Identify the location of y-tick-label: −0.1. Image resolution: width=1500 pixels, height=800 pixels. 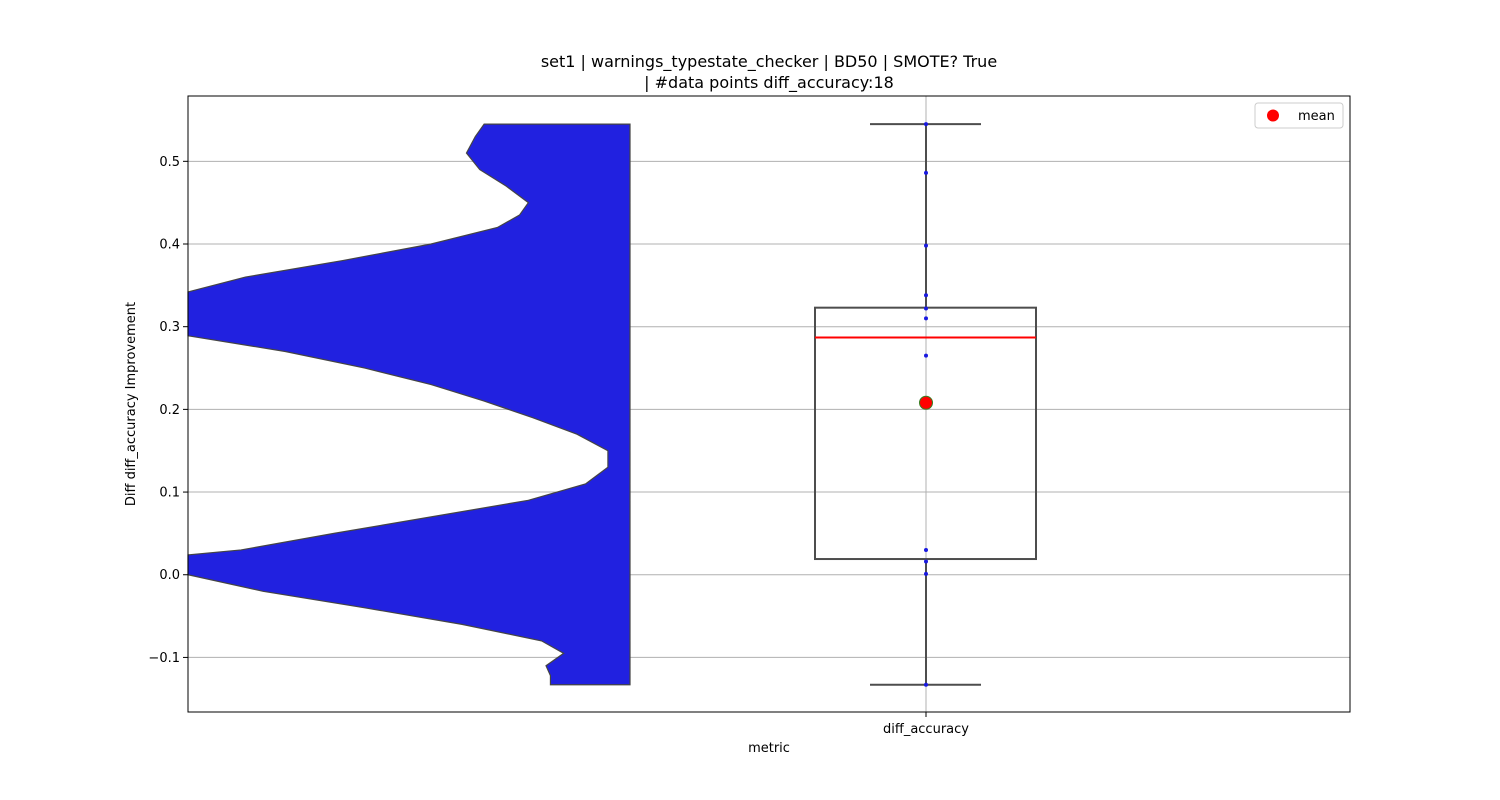
(164, 658).